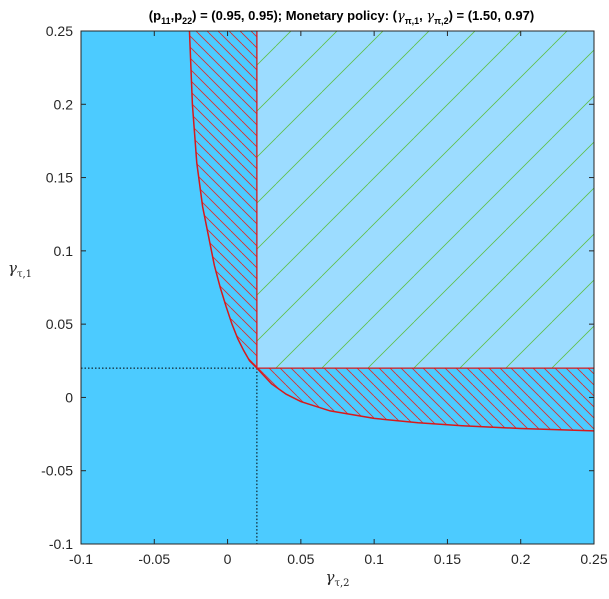 The height and width of the screenshot is (599, 609). Describe the element at coordinates (228, 559) in the screenshot. I see `x-tick-label: 0` at that location.